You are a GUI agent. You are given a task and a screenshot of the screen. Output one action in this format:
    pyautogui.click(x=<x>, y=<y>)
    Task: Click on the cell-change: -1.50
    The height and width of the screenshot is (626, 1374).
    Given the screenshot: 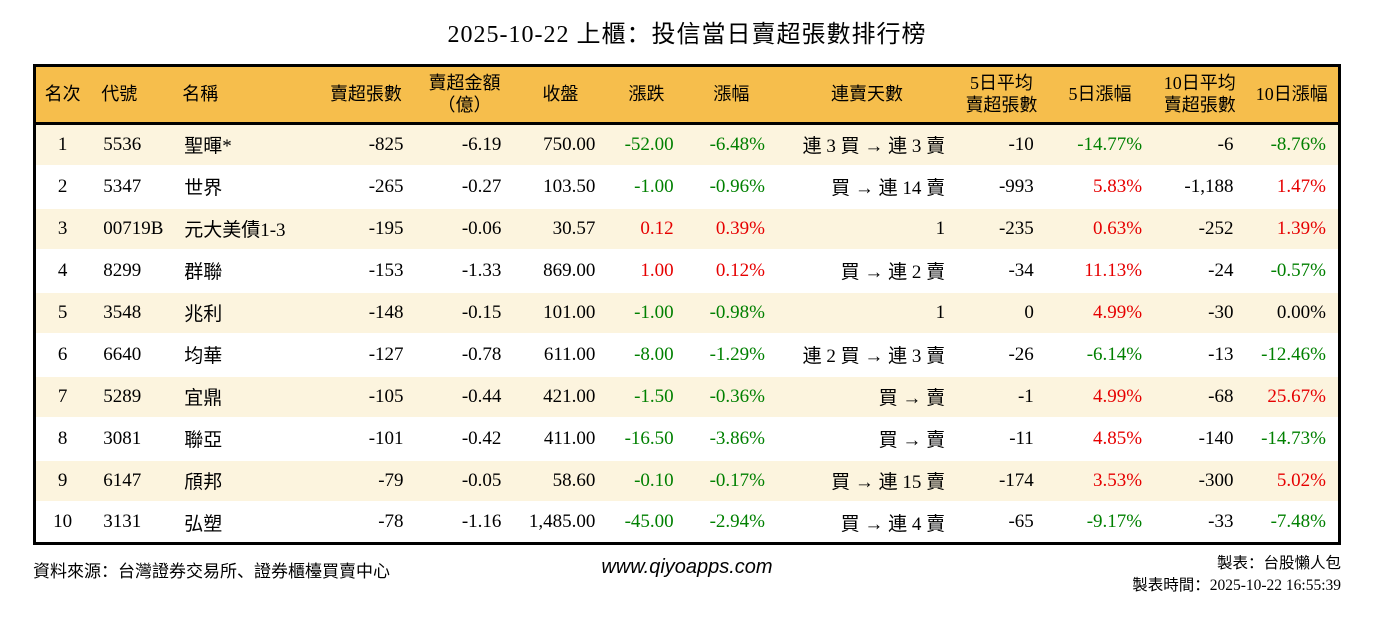 What is the action you would take?
    pyautogui.click(x=654, y=396)
    